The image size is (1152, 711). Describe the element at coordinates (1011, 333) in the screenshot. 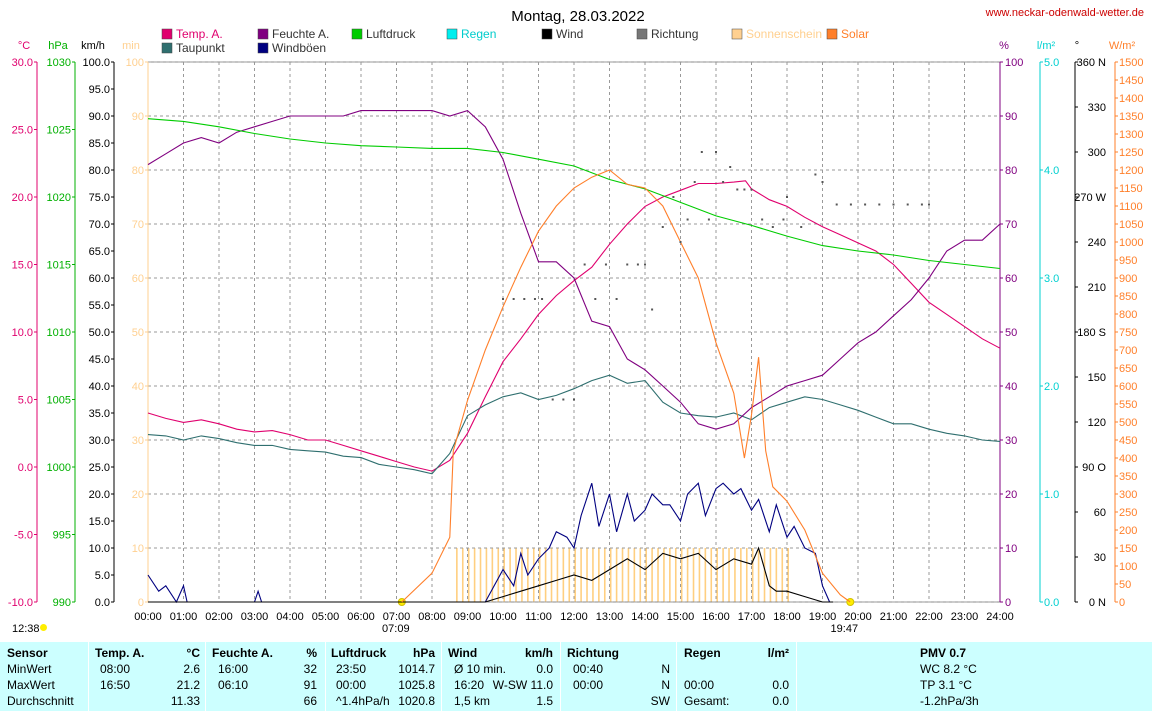

I see `humidity-tick-label: 50` at that location.